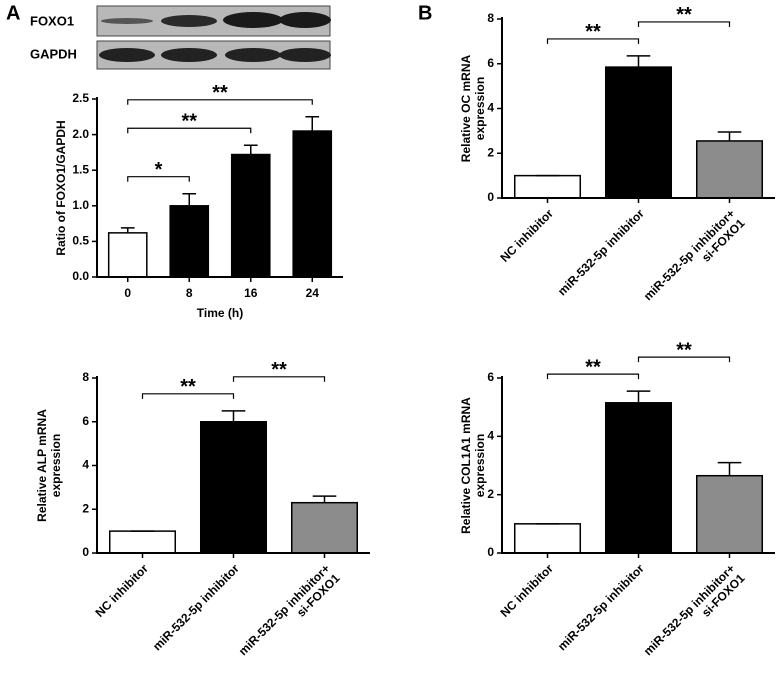  What do you see at coordinates (159, 170) in the screenshot?
I see `significance-label: *` at bounding box center [159, 170].